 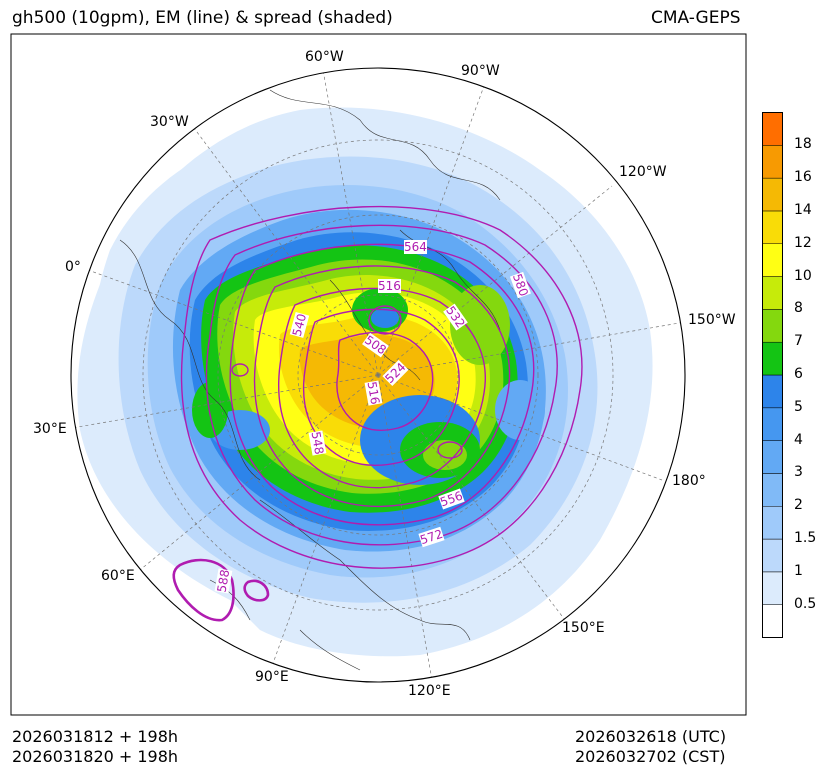 I want to click on meridian-label-150w: 150°W, so click(x=712, y=320).